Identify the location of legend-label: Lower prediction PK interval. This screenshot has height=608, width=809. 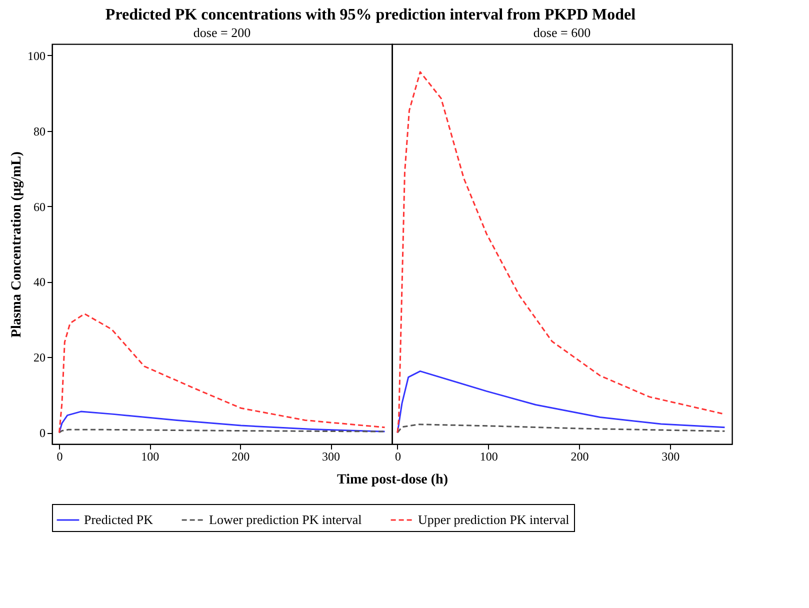
(285, 519).